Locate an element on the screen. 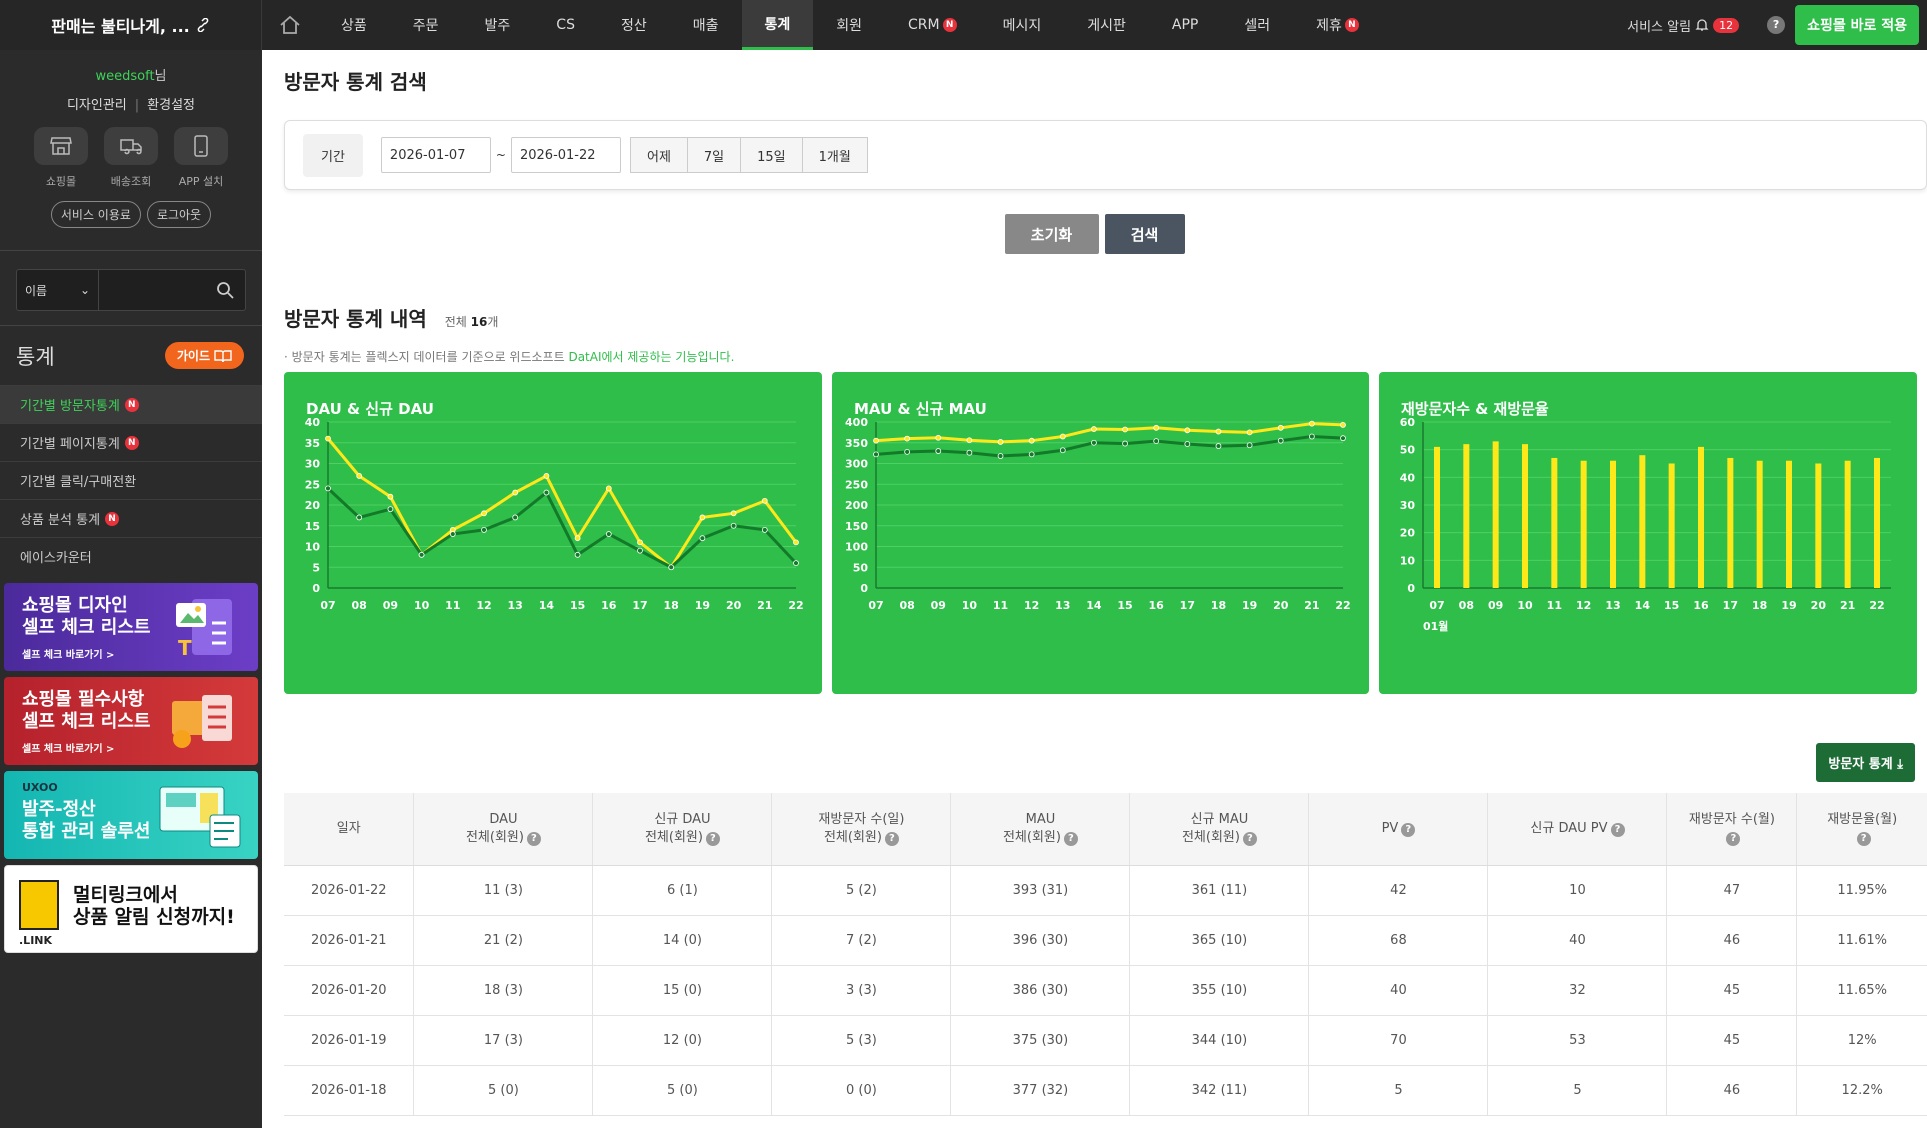  download-stats-button: 방문자 통계 ⤓ is located at coordinates (1865, 762).